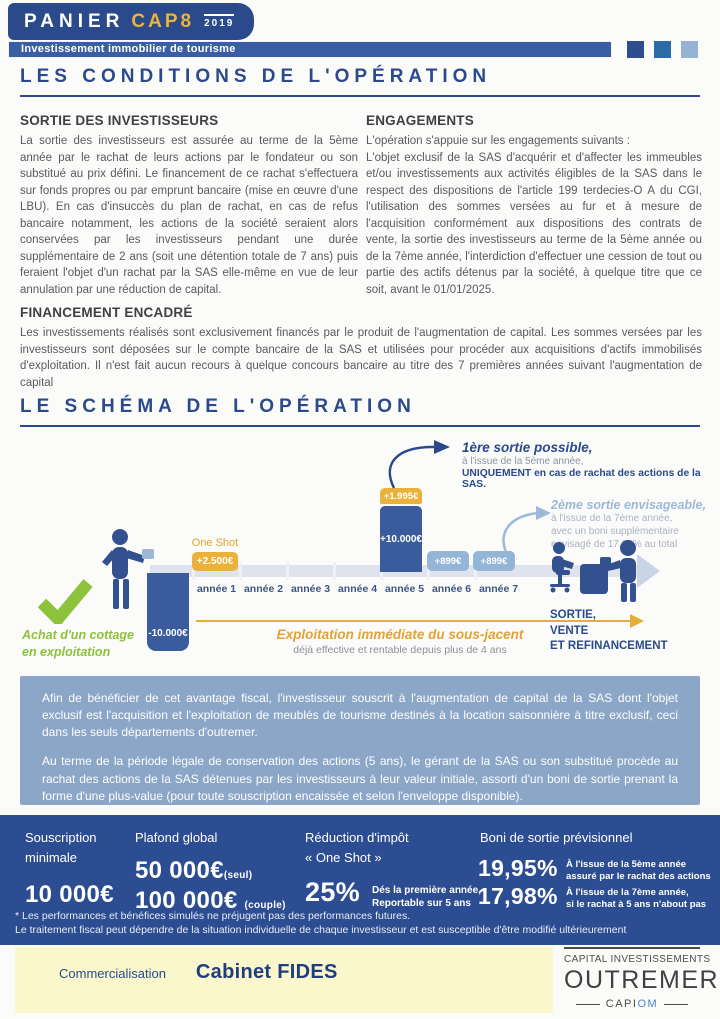  What do you see at coordinates (451, 589) in the screenshot?
I see `year-label-6: année 6` at bounding box center [451, 589].